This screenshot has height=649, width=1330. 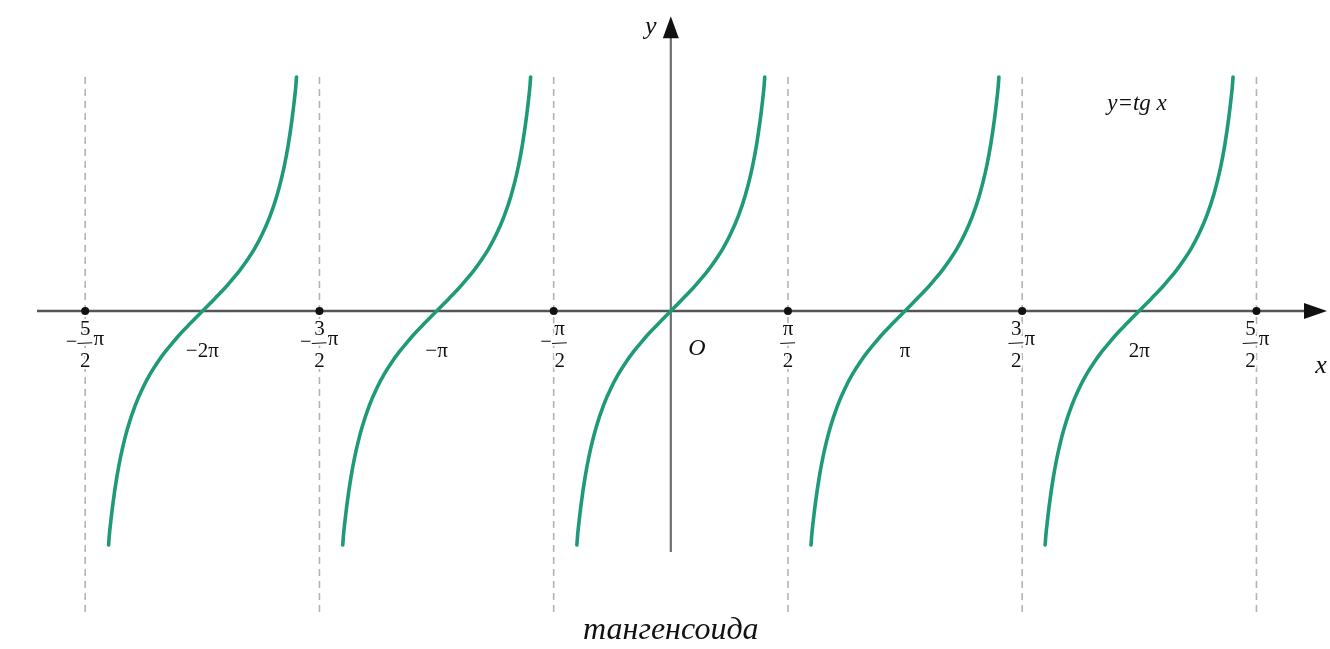 What do you see at coordinates (202, 350) in the screenshot?
I see `x-tick-label: −2π` at bounding box center [202, 350].